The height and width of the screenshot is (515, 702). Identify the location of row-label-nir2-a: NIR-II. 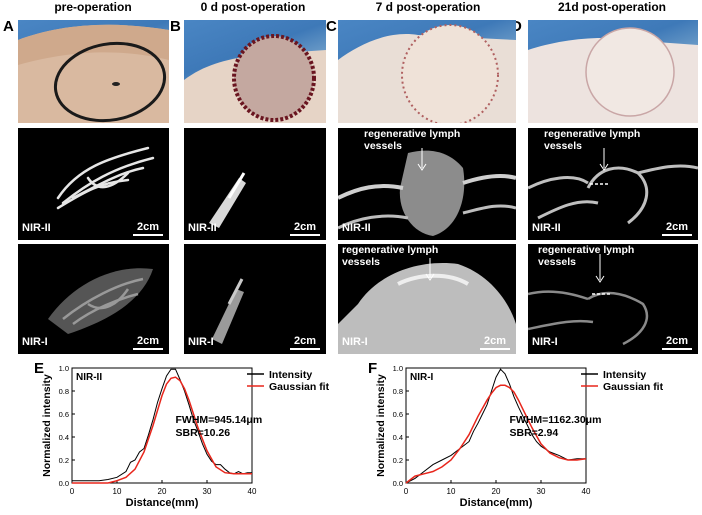
(36, 228).